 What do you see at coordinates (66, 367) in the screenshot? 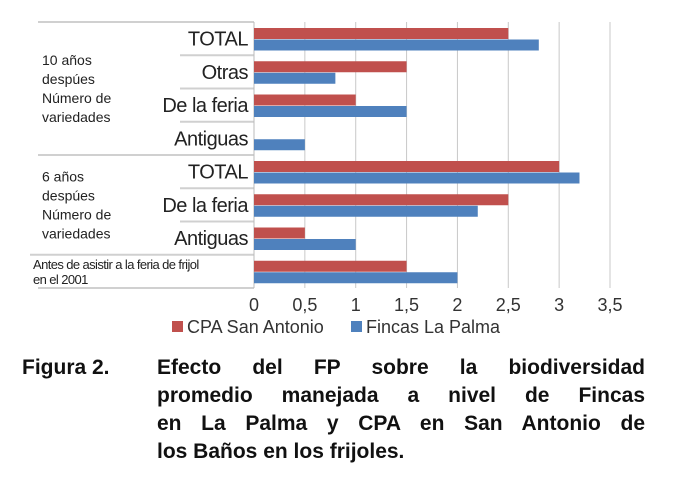
I see `caption-label: Figura 2.` at bounding box center [66, 367].